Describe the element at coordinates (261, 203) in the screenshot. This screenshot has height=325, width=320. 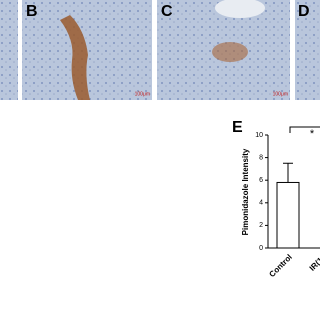
I see `y-tick-label: 4` at that location.